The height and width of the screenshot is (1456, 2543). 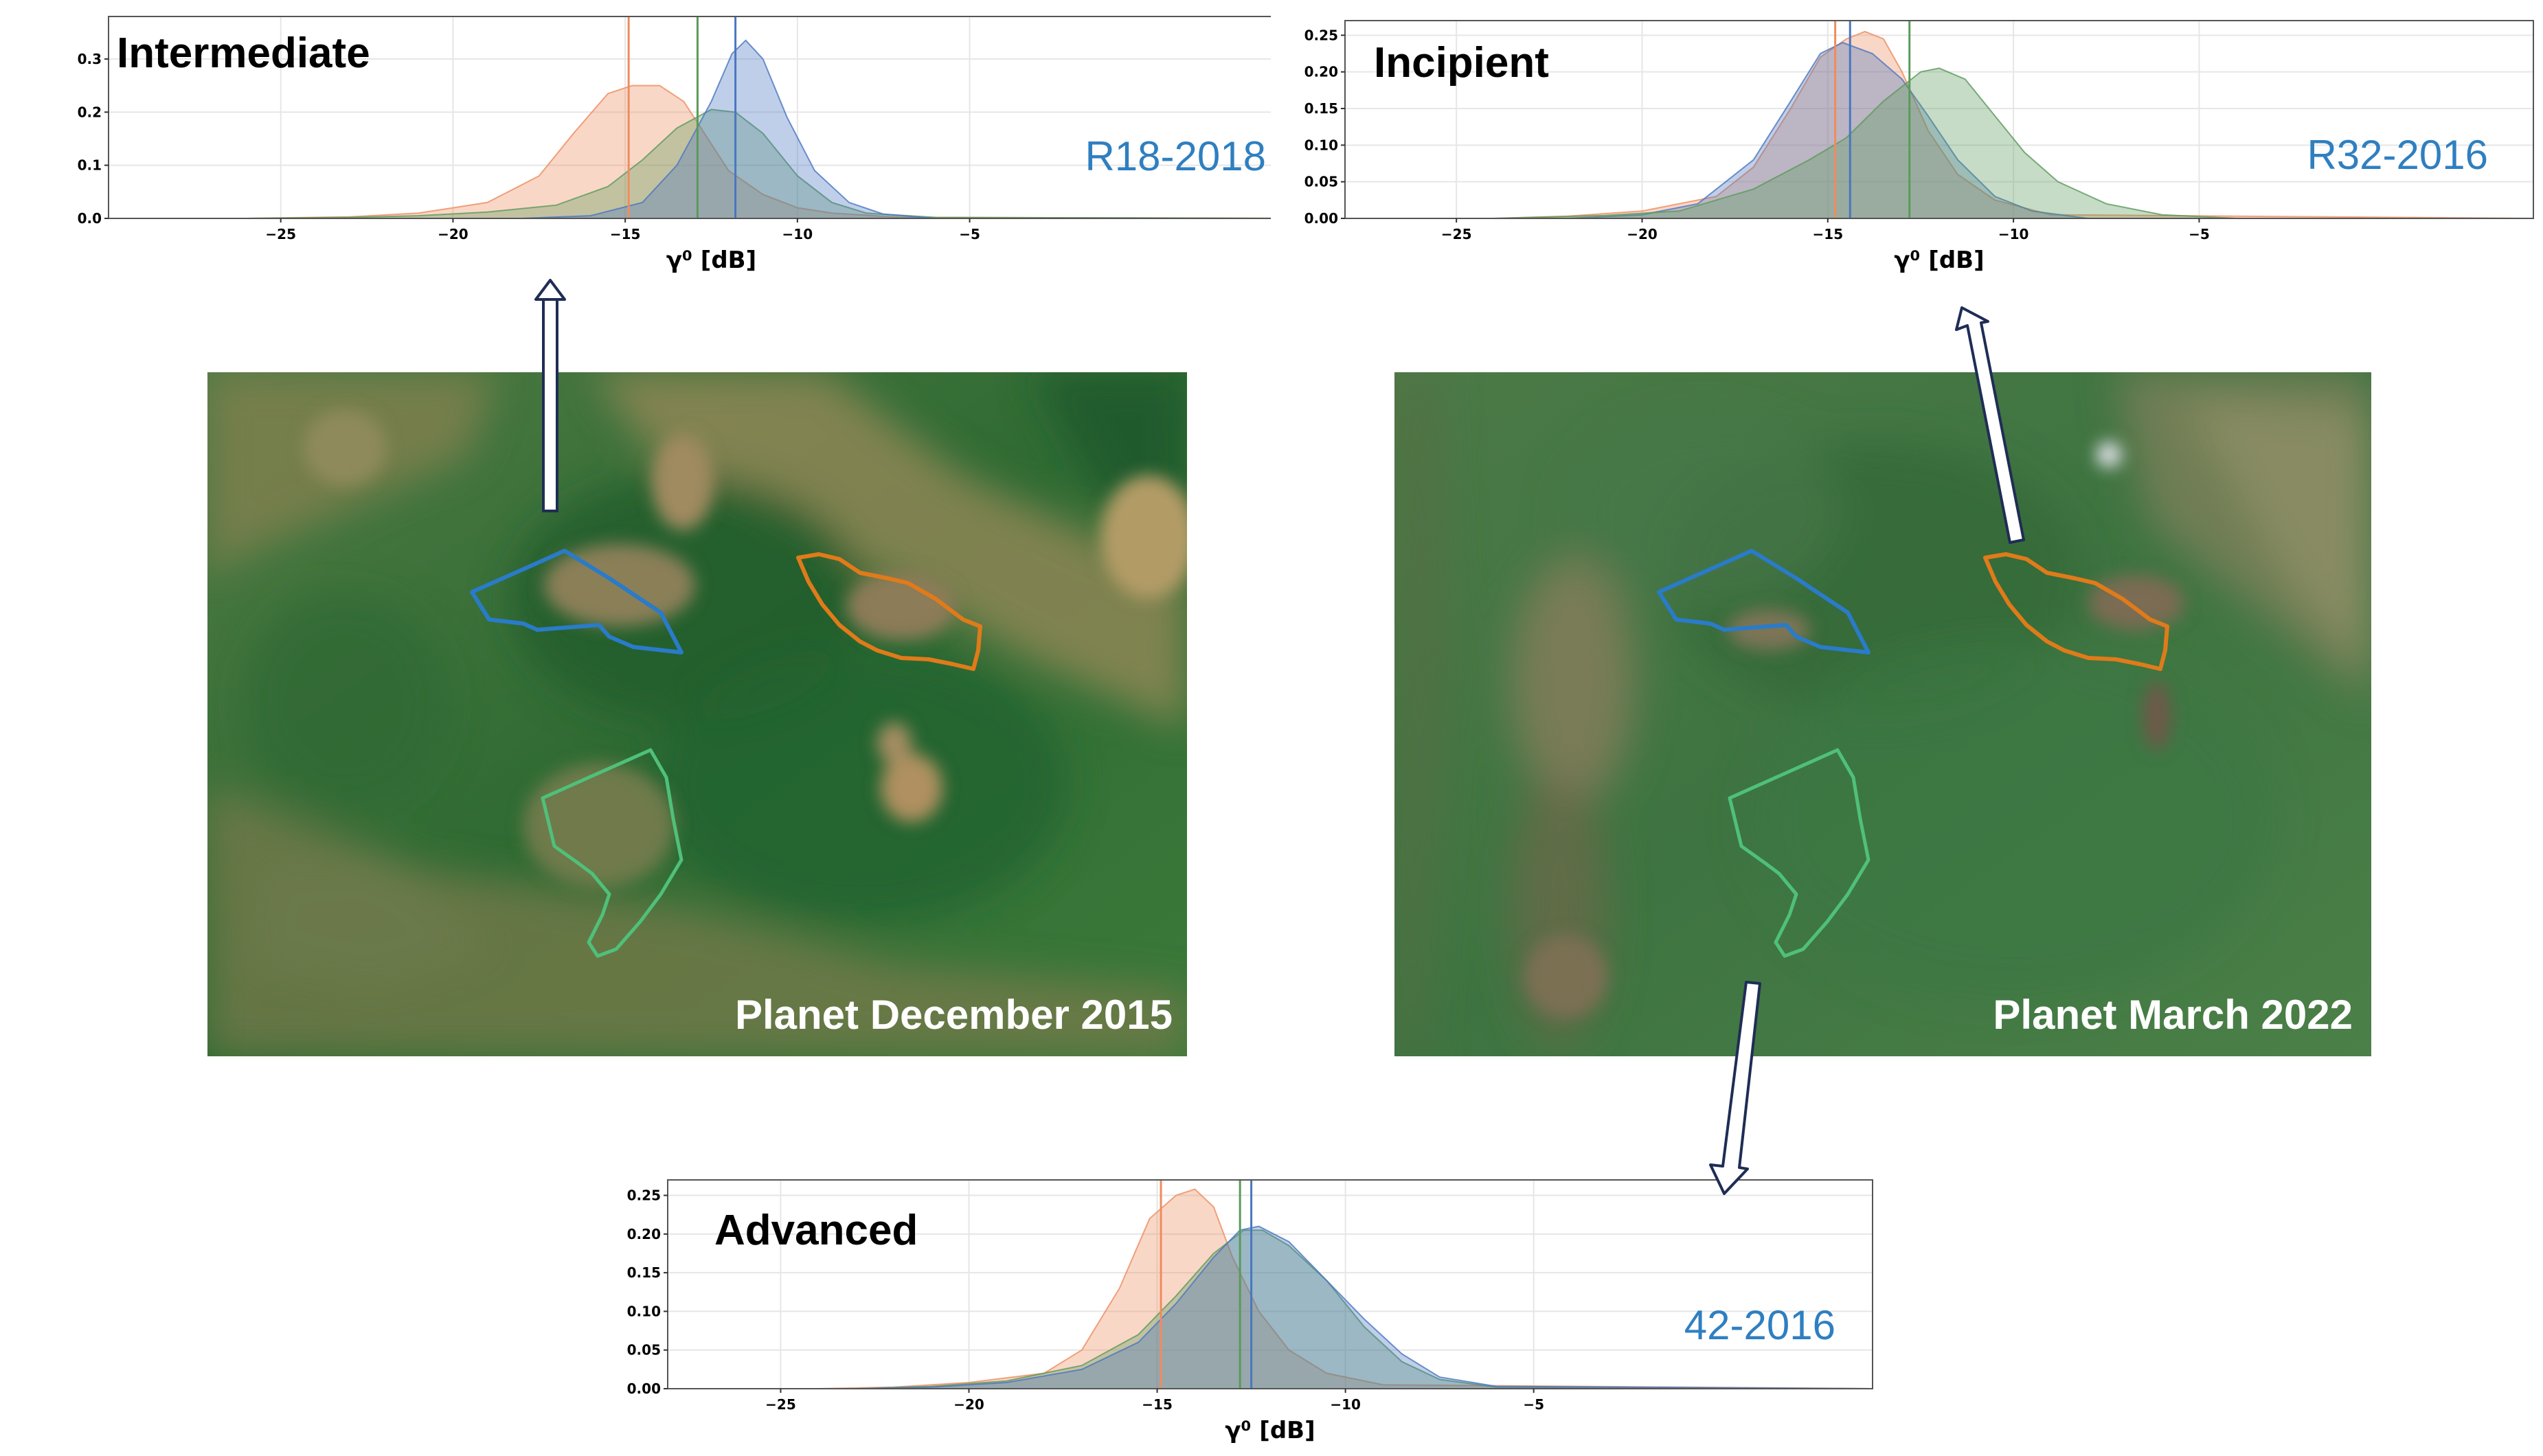 I want to click on polygon-blue-dec2015, so click(x=576, y=602).